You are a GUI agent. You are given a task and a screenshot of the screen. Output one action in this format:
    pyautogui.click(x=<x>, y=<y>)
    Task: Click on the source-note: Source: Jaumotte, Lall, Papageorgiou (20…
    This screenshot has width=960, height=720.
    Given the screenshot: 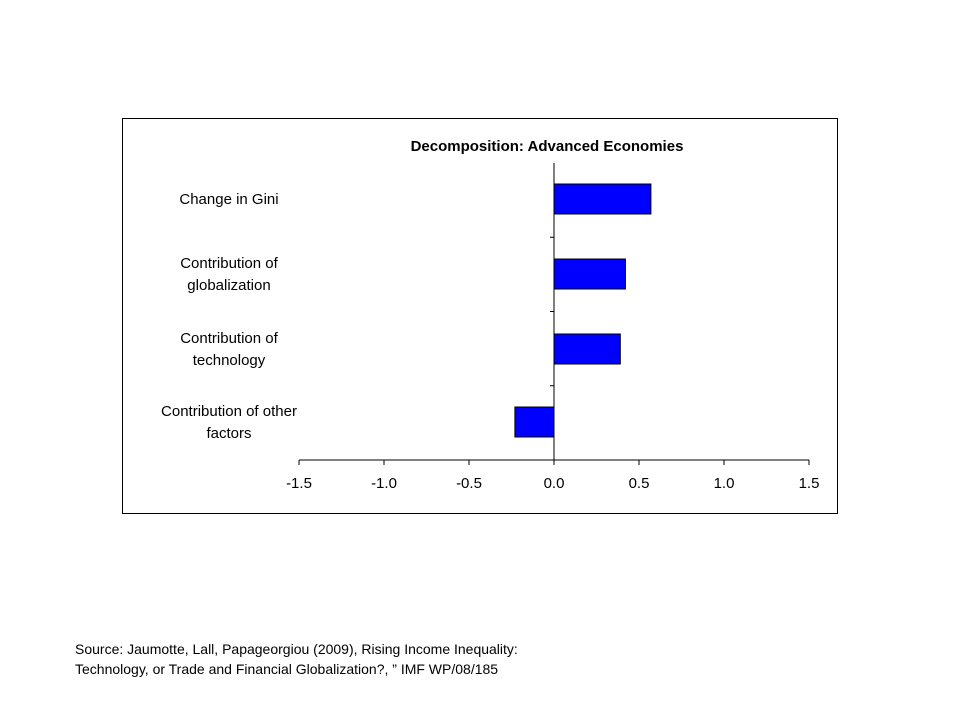 What is the action you would take?
    pyautogui.click(x=475, y=659)
    